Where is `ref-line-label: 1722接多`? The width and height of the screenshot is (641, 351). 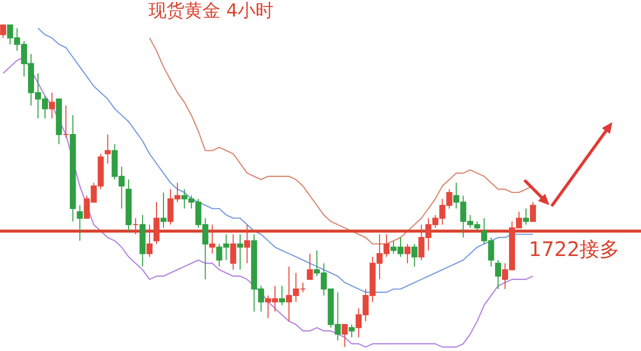 ref-line-label: 1722接多 is located at coordinates (574, 249).